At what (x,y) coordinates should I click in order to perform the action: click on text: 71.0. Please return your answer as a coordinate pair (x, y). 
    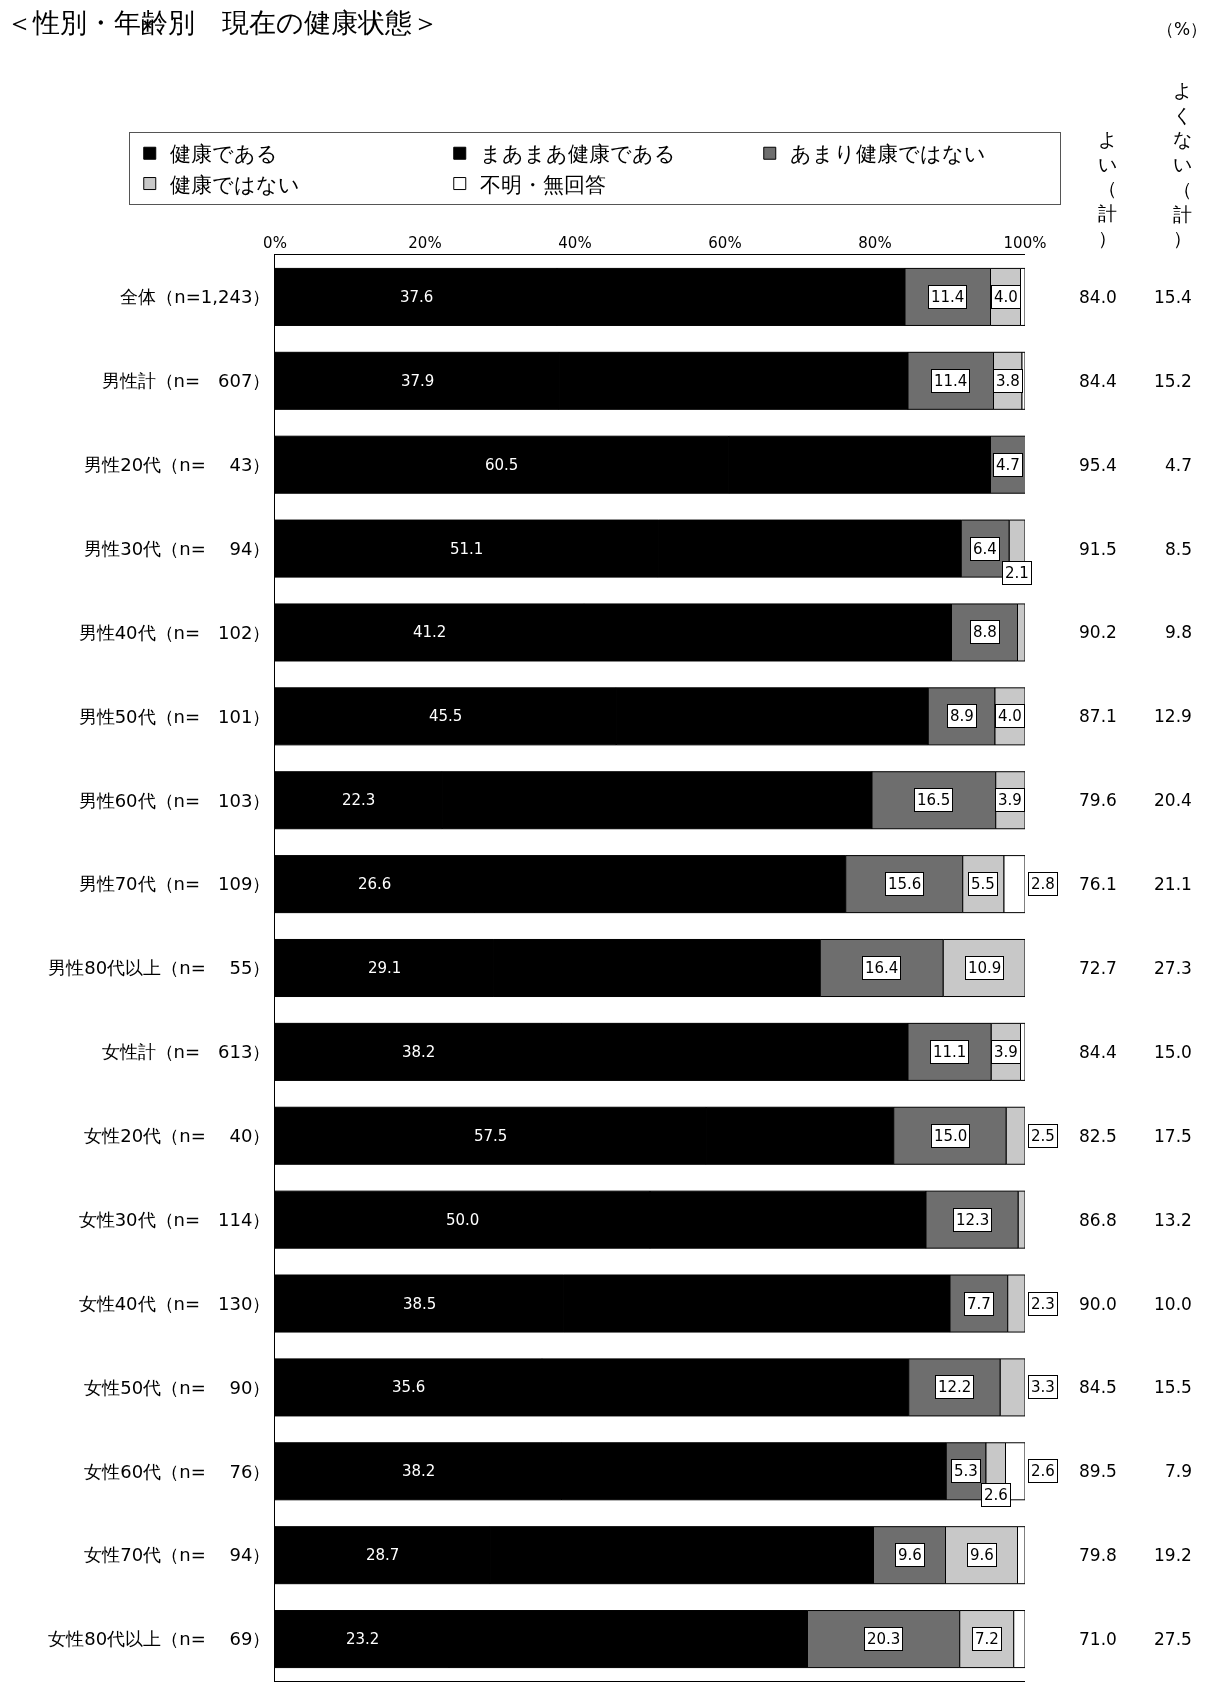
    Looking at the image, I should click on (1098, 1639).